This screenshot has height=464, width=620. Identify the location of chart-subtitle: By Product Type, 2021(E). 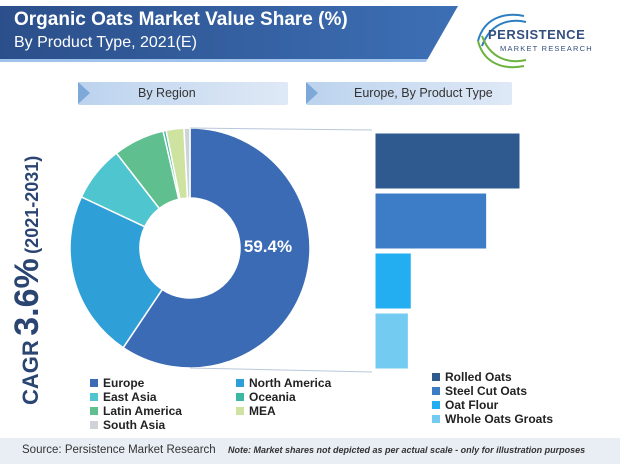
(105, 42).